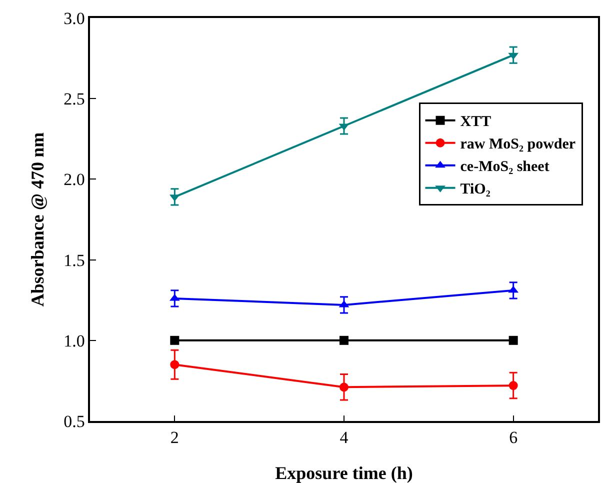 This screenshot has height=483, width=604. Describe the element at coordinates (74, 99) in the screenshot. I see `y-tick-label: 2.5` at that location.